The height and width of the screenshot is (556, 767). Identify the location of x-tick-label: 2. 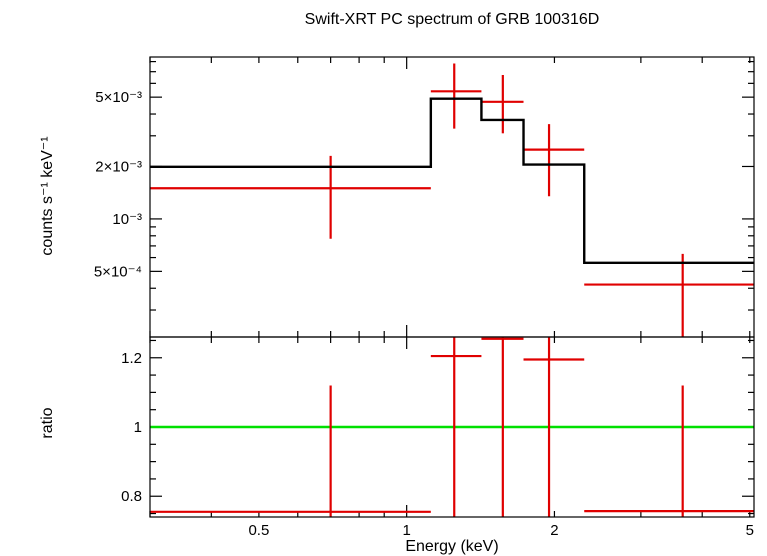
(554, 530).